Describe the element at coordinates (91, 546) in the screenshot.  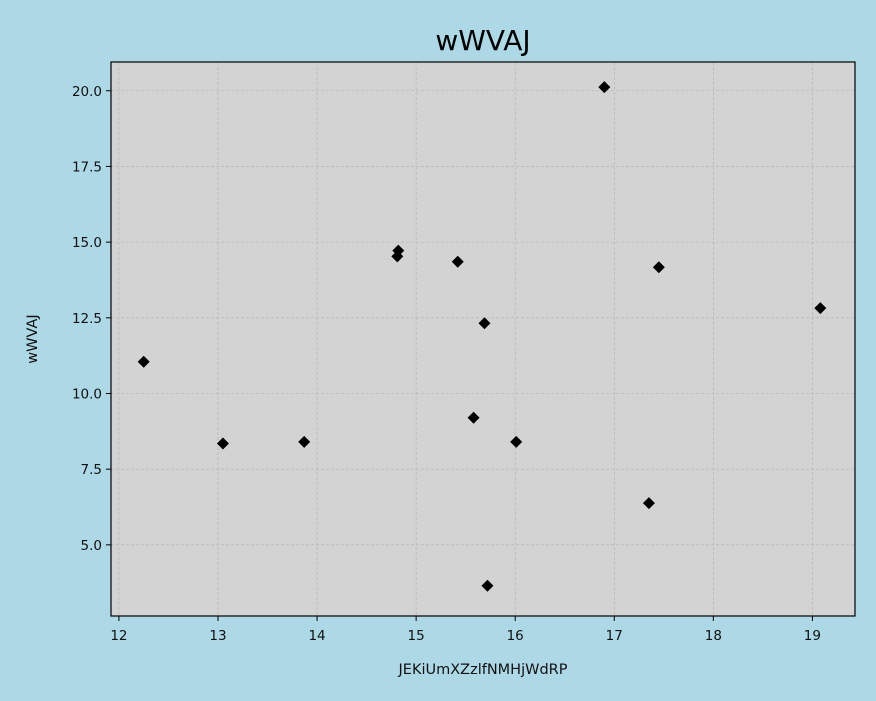
I see `y-tick-label: 5.0` at that location.